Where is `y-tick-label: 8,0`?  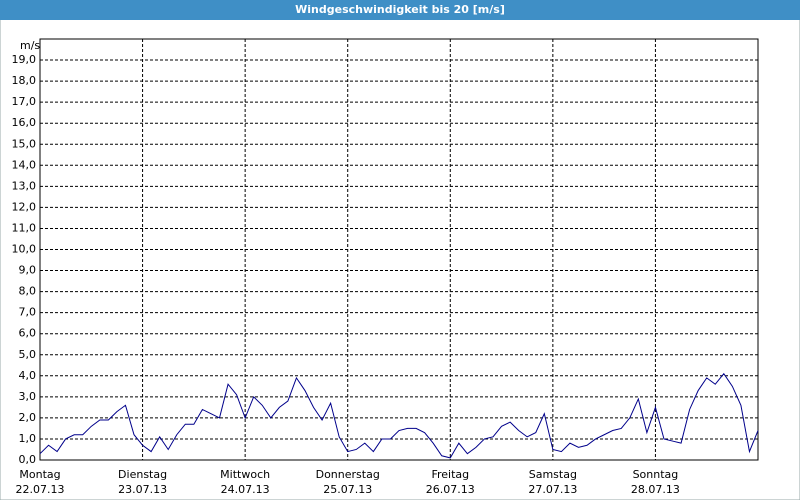
y-tick-label: 8,0 is located at coordinates (28, 291).